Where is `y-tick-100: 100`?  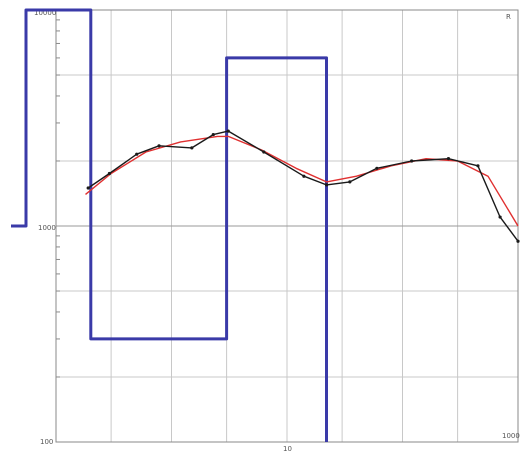 y-tick-100: 100 is located at coordinates (46, 442).